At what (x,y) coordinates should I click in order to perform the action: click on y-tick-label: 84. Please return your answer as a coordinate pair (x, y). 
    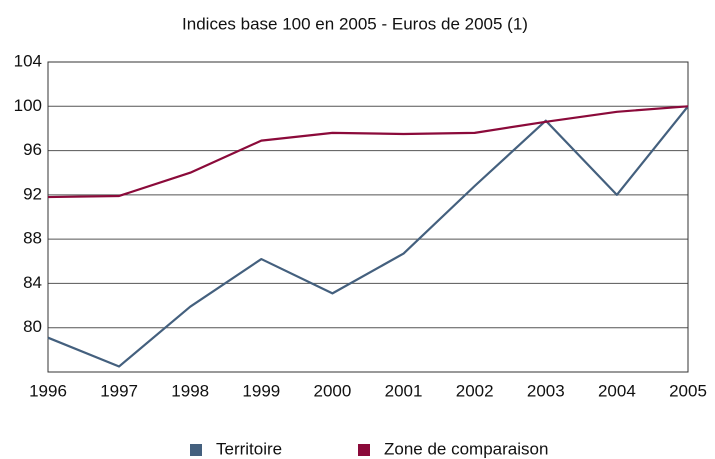
    Looking at the image, I should click on (32, 282).